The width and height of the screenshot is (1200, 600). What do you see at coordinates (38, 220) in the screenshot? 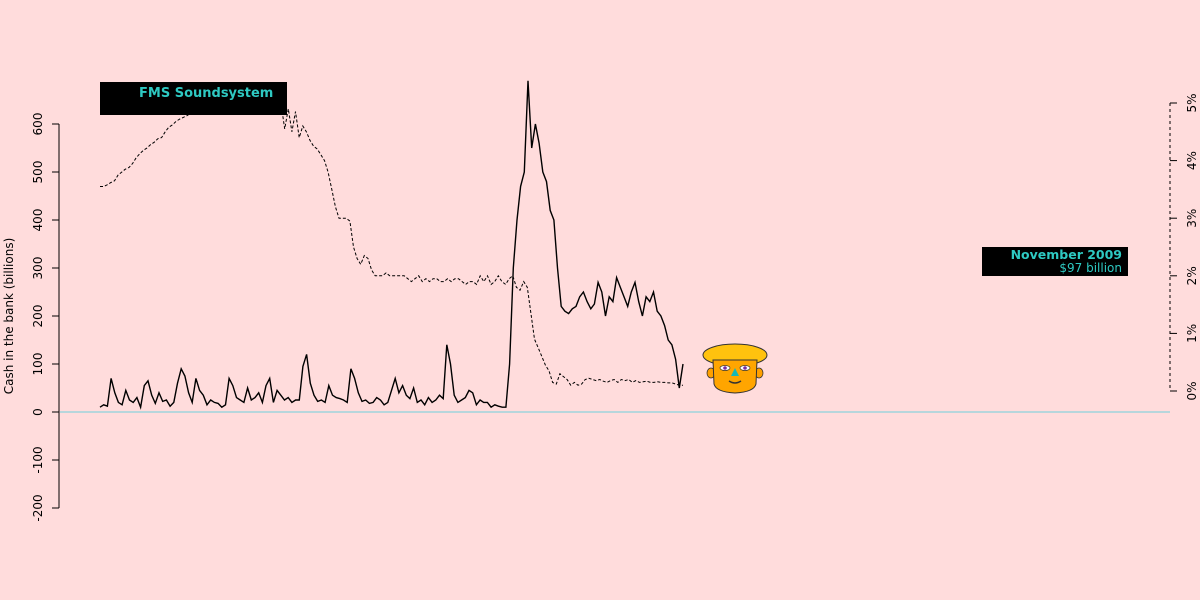
I see `y-tick-label: 400` at bounding box center [38, 220].